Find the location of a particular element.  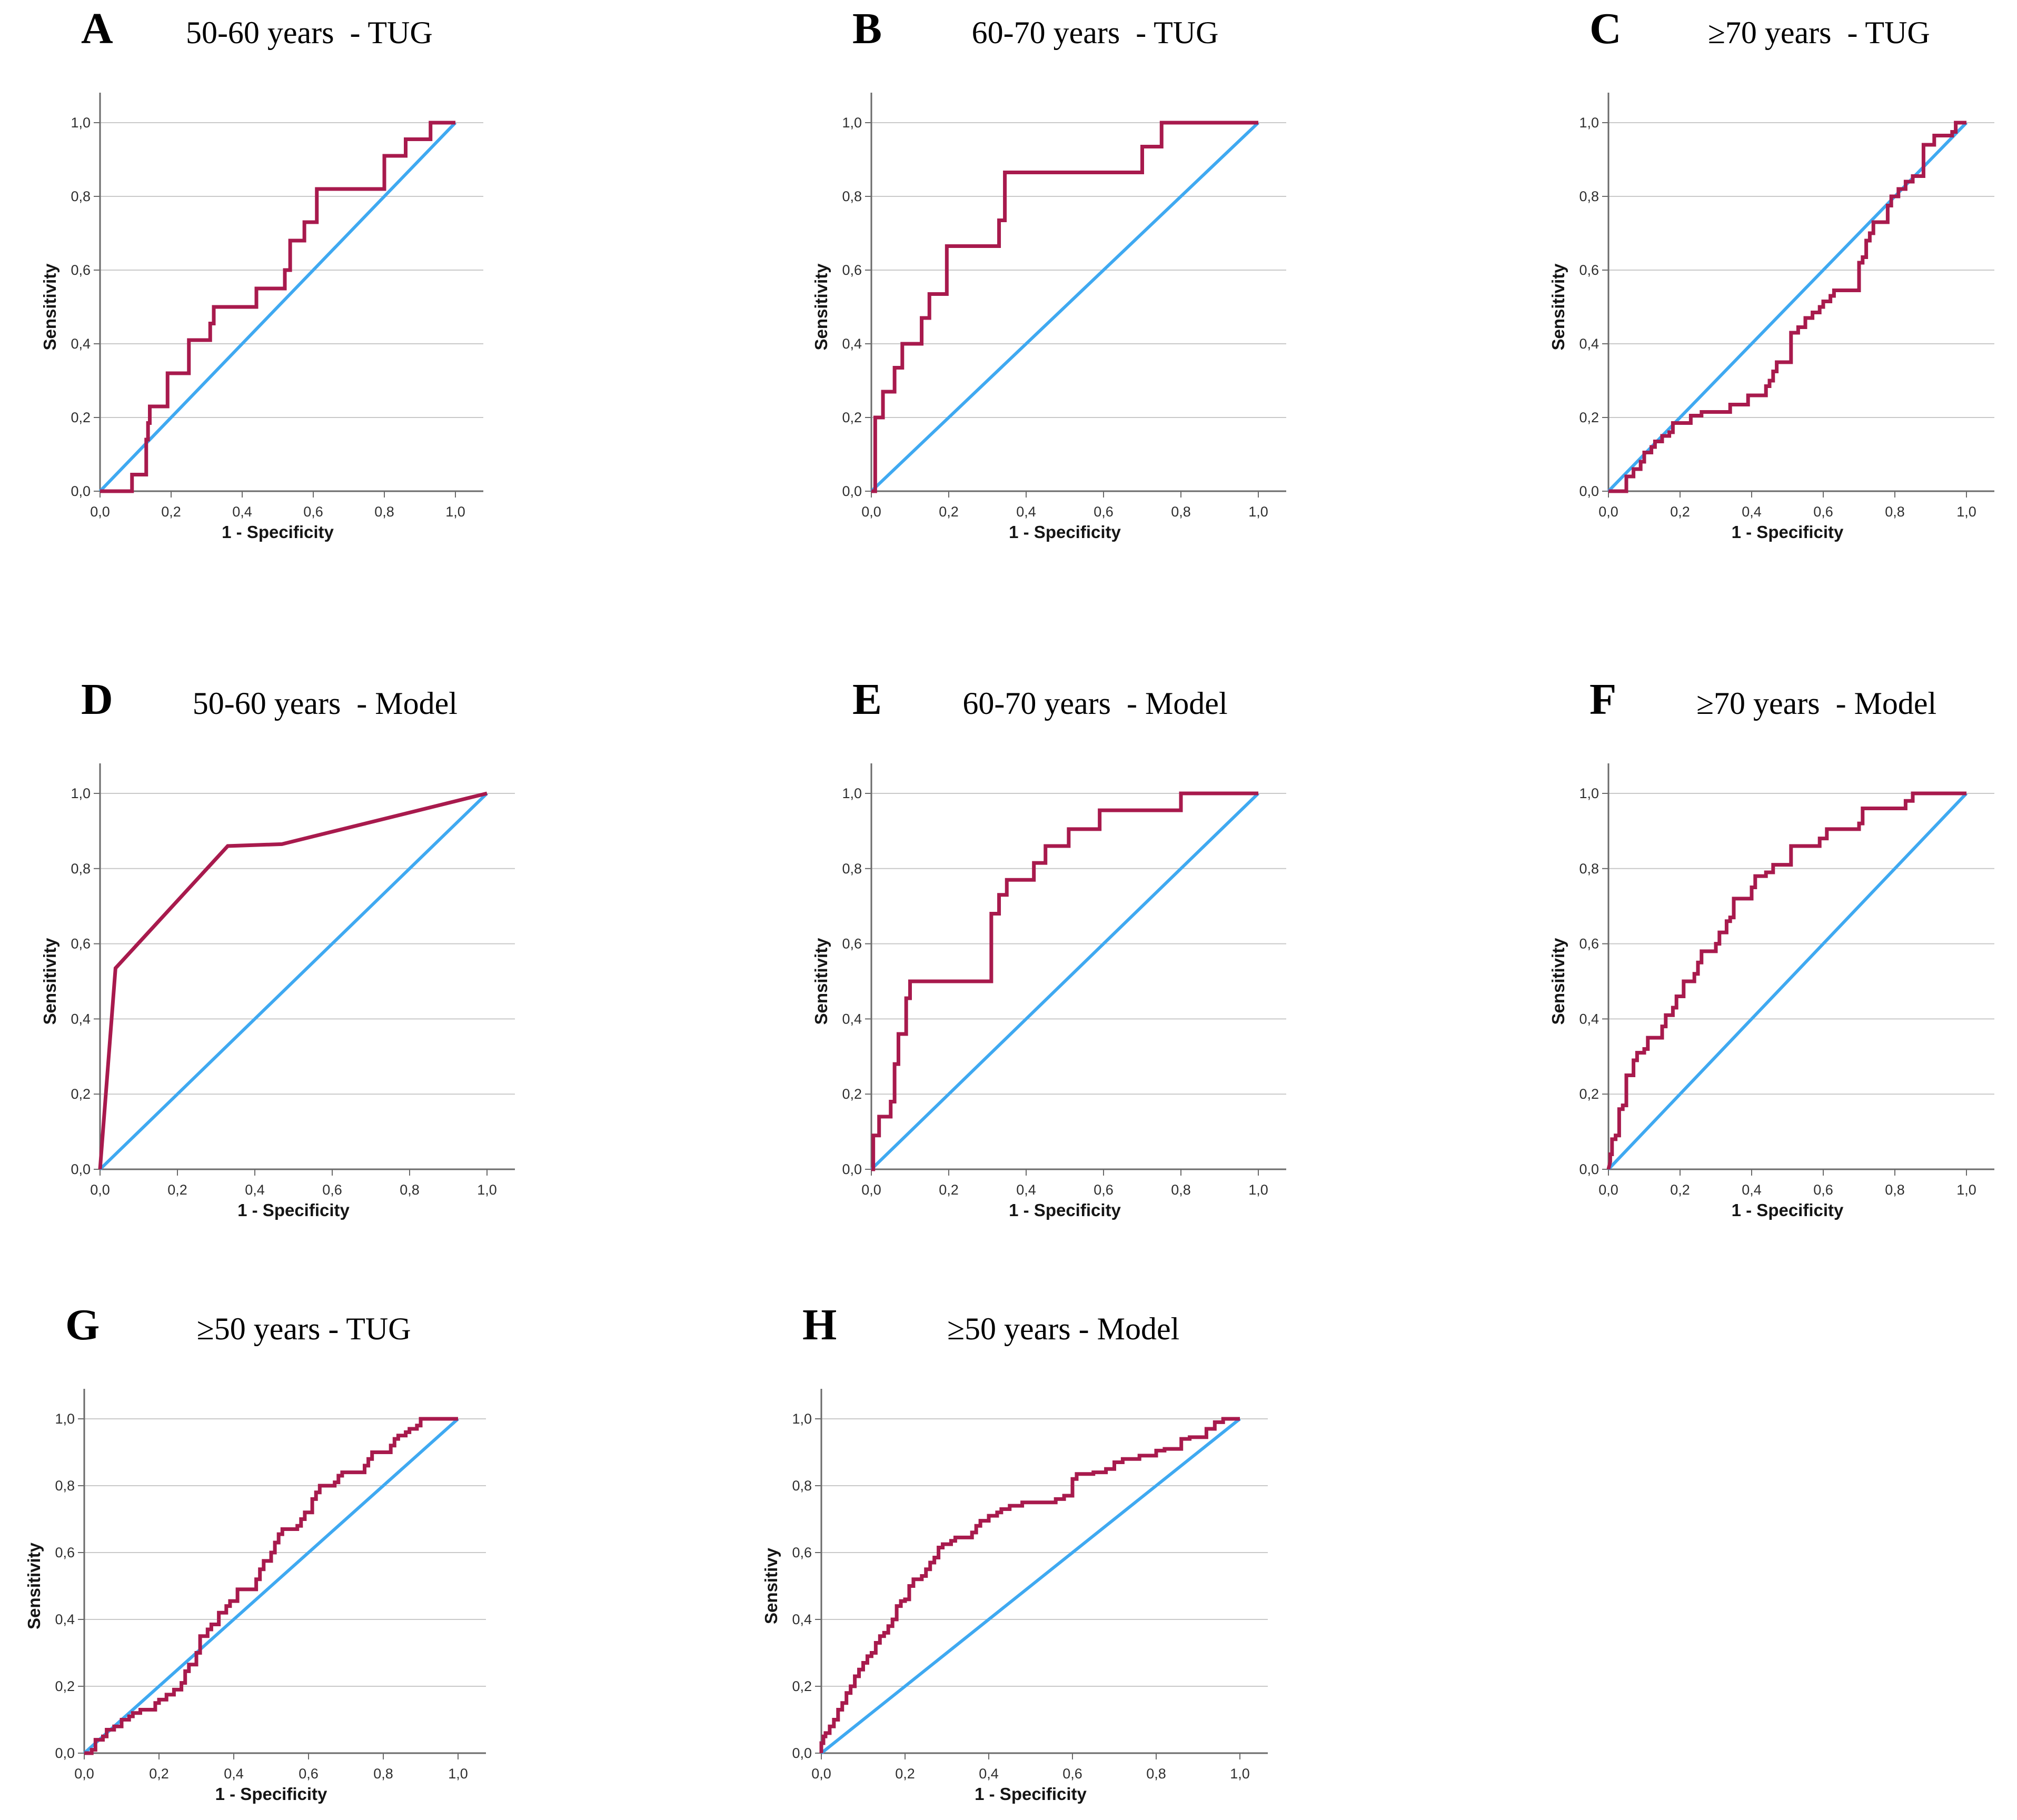

panel-b-letter: B is located at coordinates (867, 29).